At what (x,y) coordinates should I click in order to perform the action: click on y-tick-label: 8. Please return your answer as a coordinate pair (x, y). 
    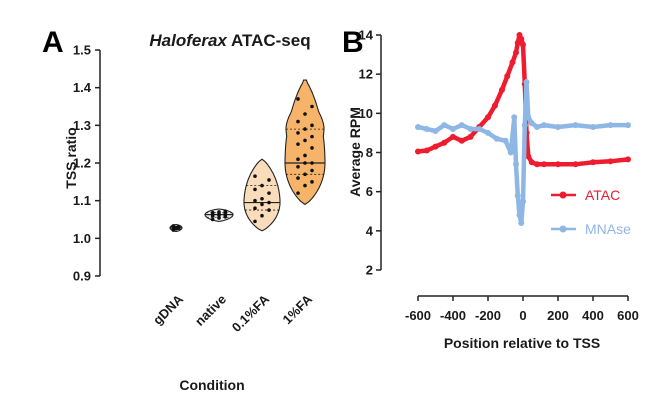
    Looking at the image, I should click on (369, 152).